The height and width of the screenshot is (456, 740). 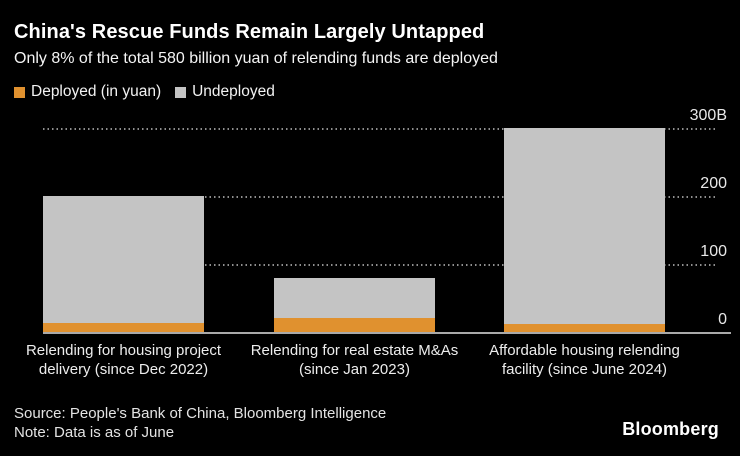 What do you see at coordinates (233, 91) in the screenshot?
I see `legend-label-undeployed: Undeployed` at bounding box center [233, 91].